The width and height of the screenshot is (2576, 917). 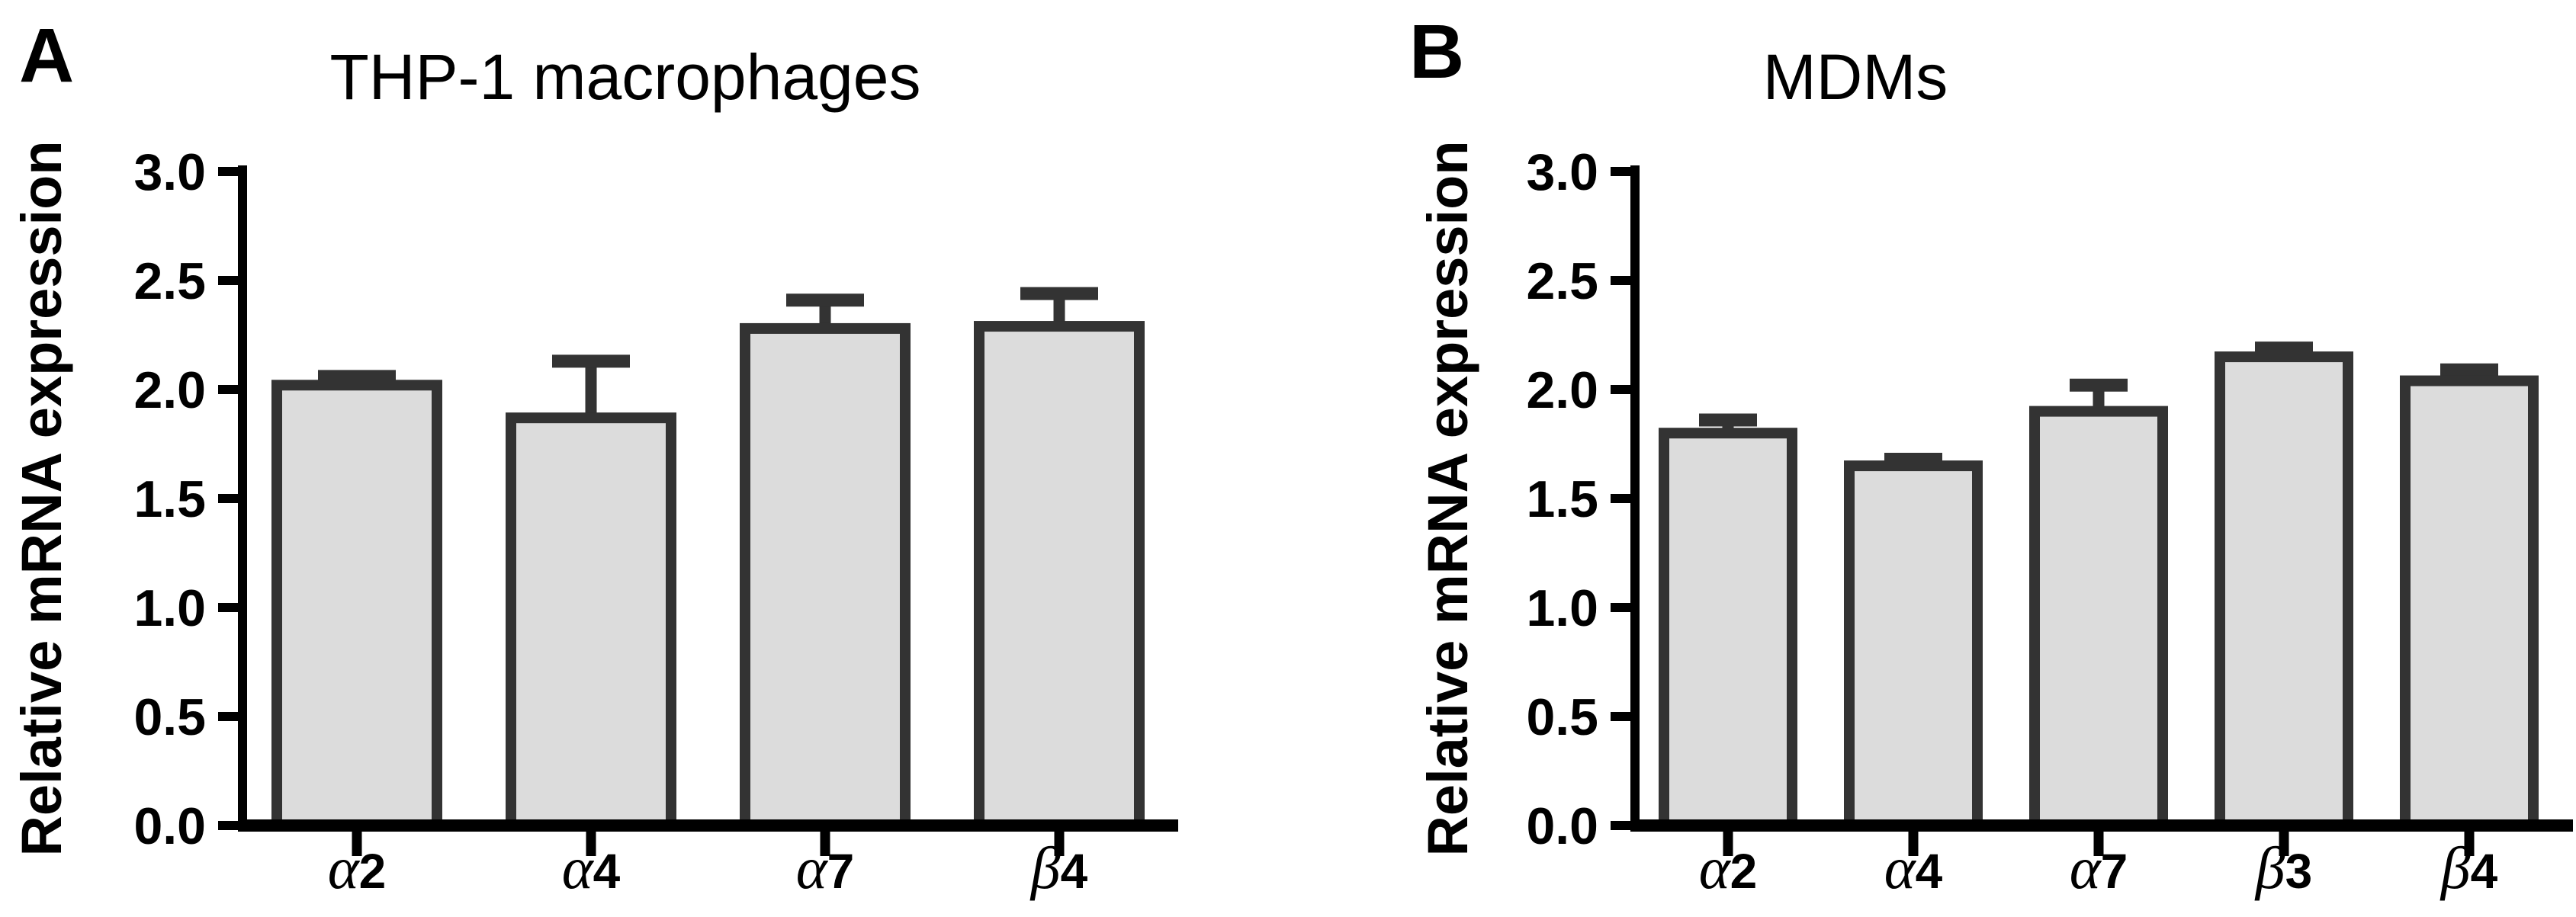 I want to click on y-axis-label-b: Relative mRNA expression, so click(x=1447, y=498).